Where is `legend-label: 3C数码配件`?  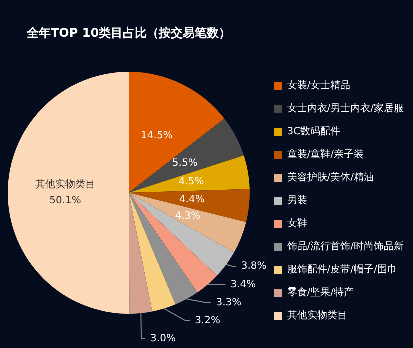
legend-label: 3C数码配件 is located at coordinates (314, 132).